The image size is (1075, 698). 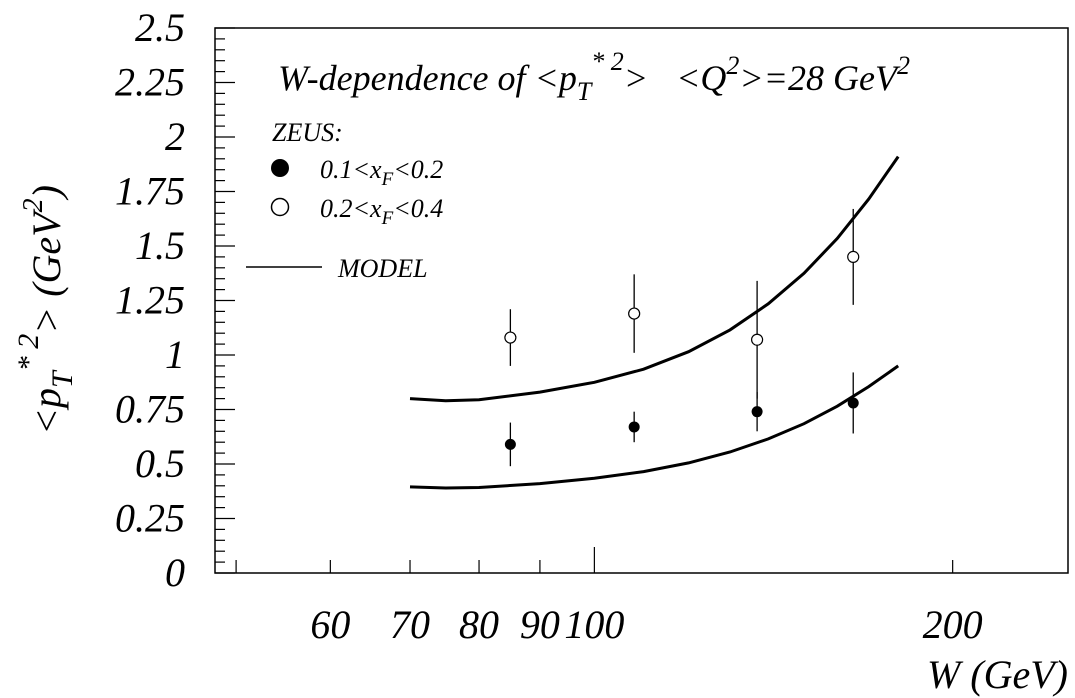 I want to click on data-points, so click(x=682, y=337).